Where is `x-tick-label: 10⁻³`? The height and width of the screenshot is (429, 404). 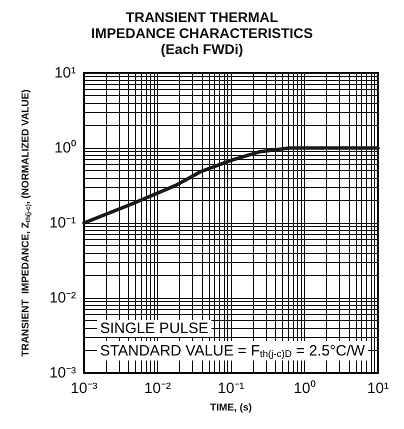 x-tick-label: 10⁻³ is located at coordinates (84, 388).